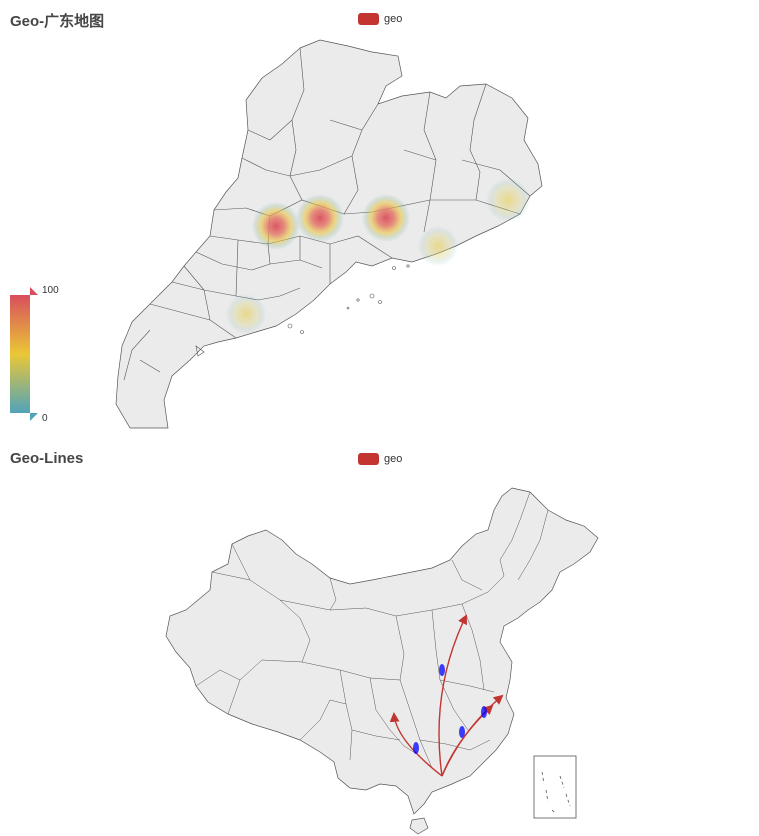 The width and height of the screenshot is (759, 836). Describe the element at coordinates (45, 418) in the screenshot. I see `visual-map-min-label: 0` at that location.